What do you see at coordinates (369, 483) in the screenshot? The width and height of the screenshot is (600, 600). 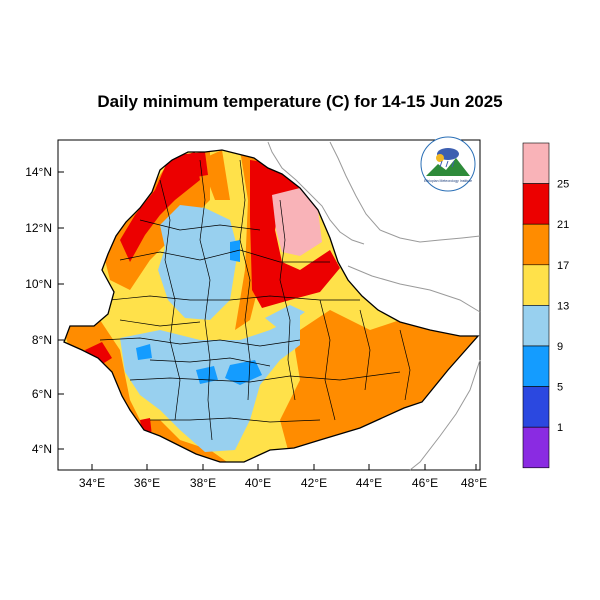 I see `lon-tick-label: 44°E` at bounding box center [369, 483].